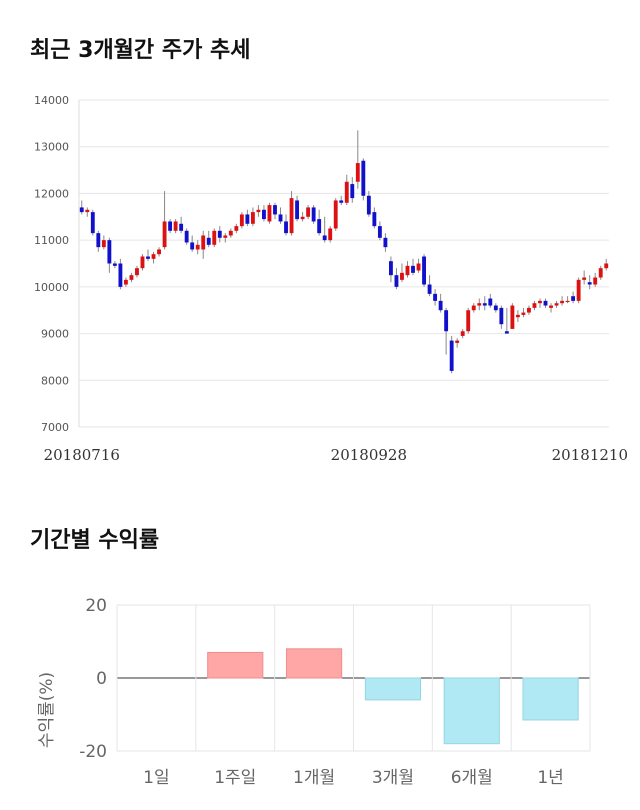  Describe the element at coordinates (93, 679) in the screenshot. I see `returns-y-tick-labels: 20 0 -20` at that location.